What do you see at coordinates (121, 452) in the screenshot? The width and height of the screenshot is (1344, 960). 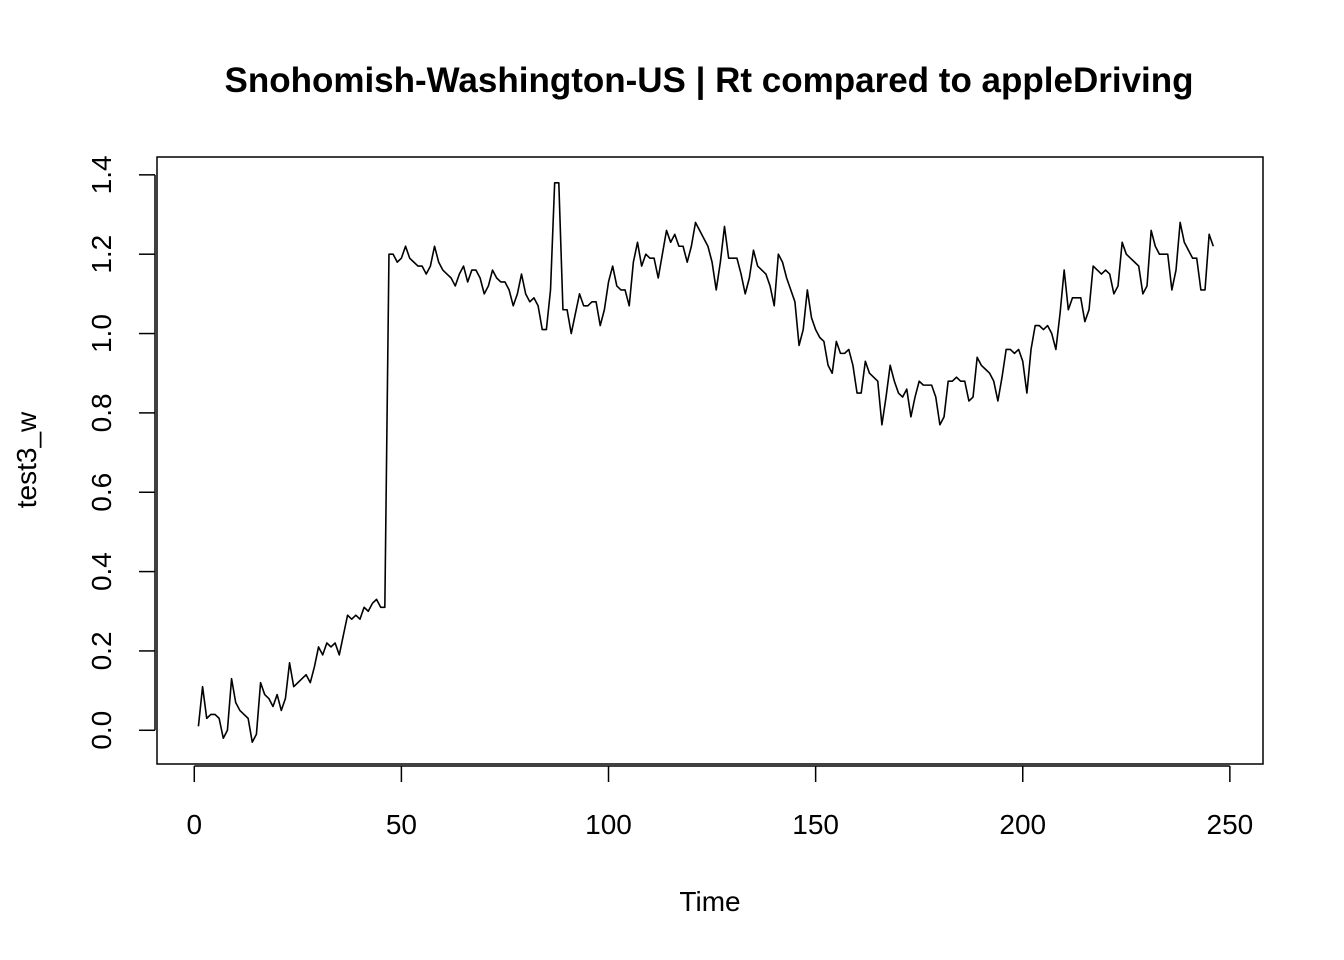 I see `y-axis: 0.0 0.2 0.4 0.6 0.8 1.0 1.2 1.4` at bounding box center [121, 452].